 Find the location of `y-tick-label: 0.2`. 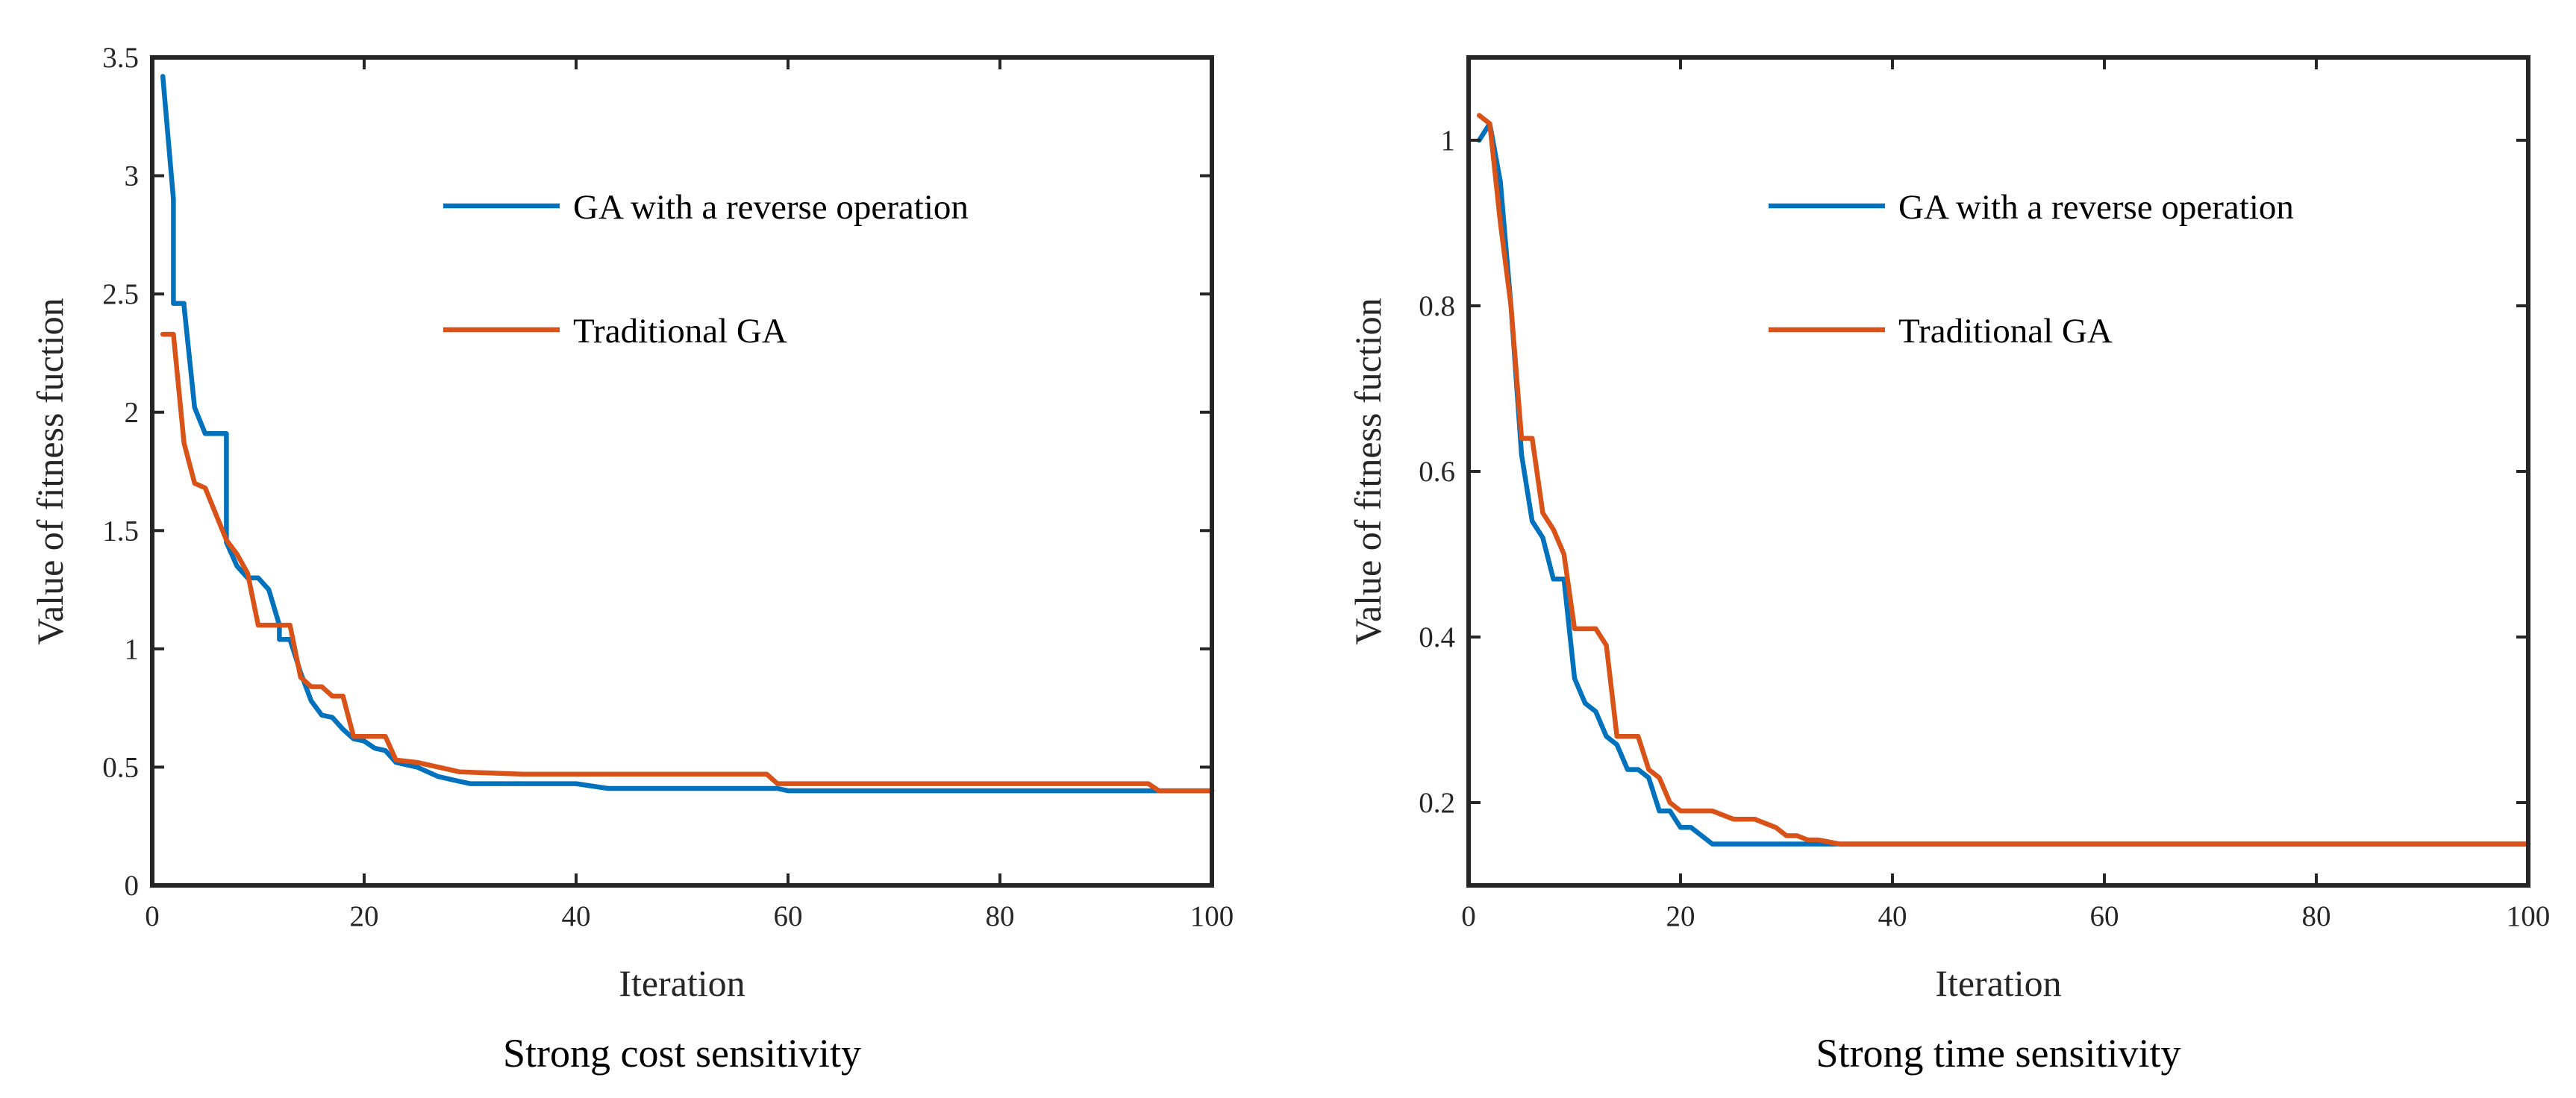

y-tick-label: 0.2 is located at coordinates (1437, 803).